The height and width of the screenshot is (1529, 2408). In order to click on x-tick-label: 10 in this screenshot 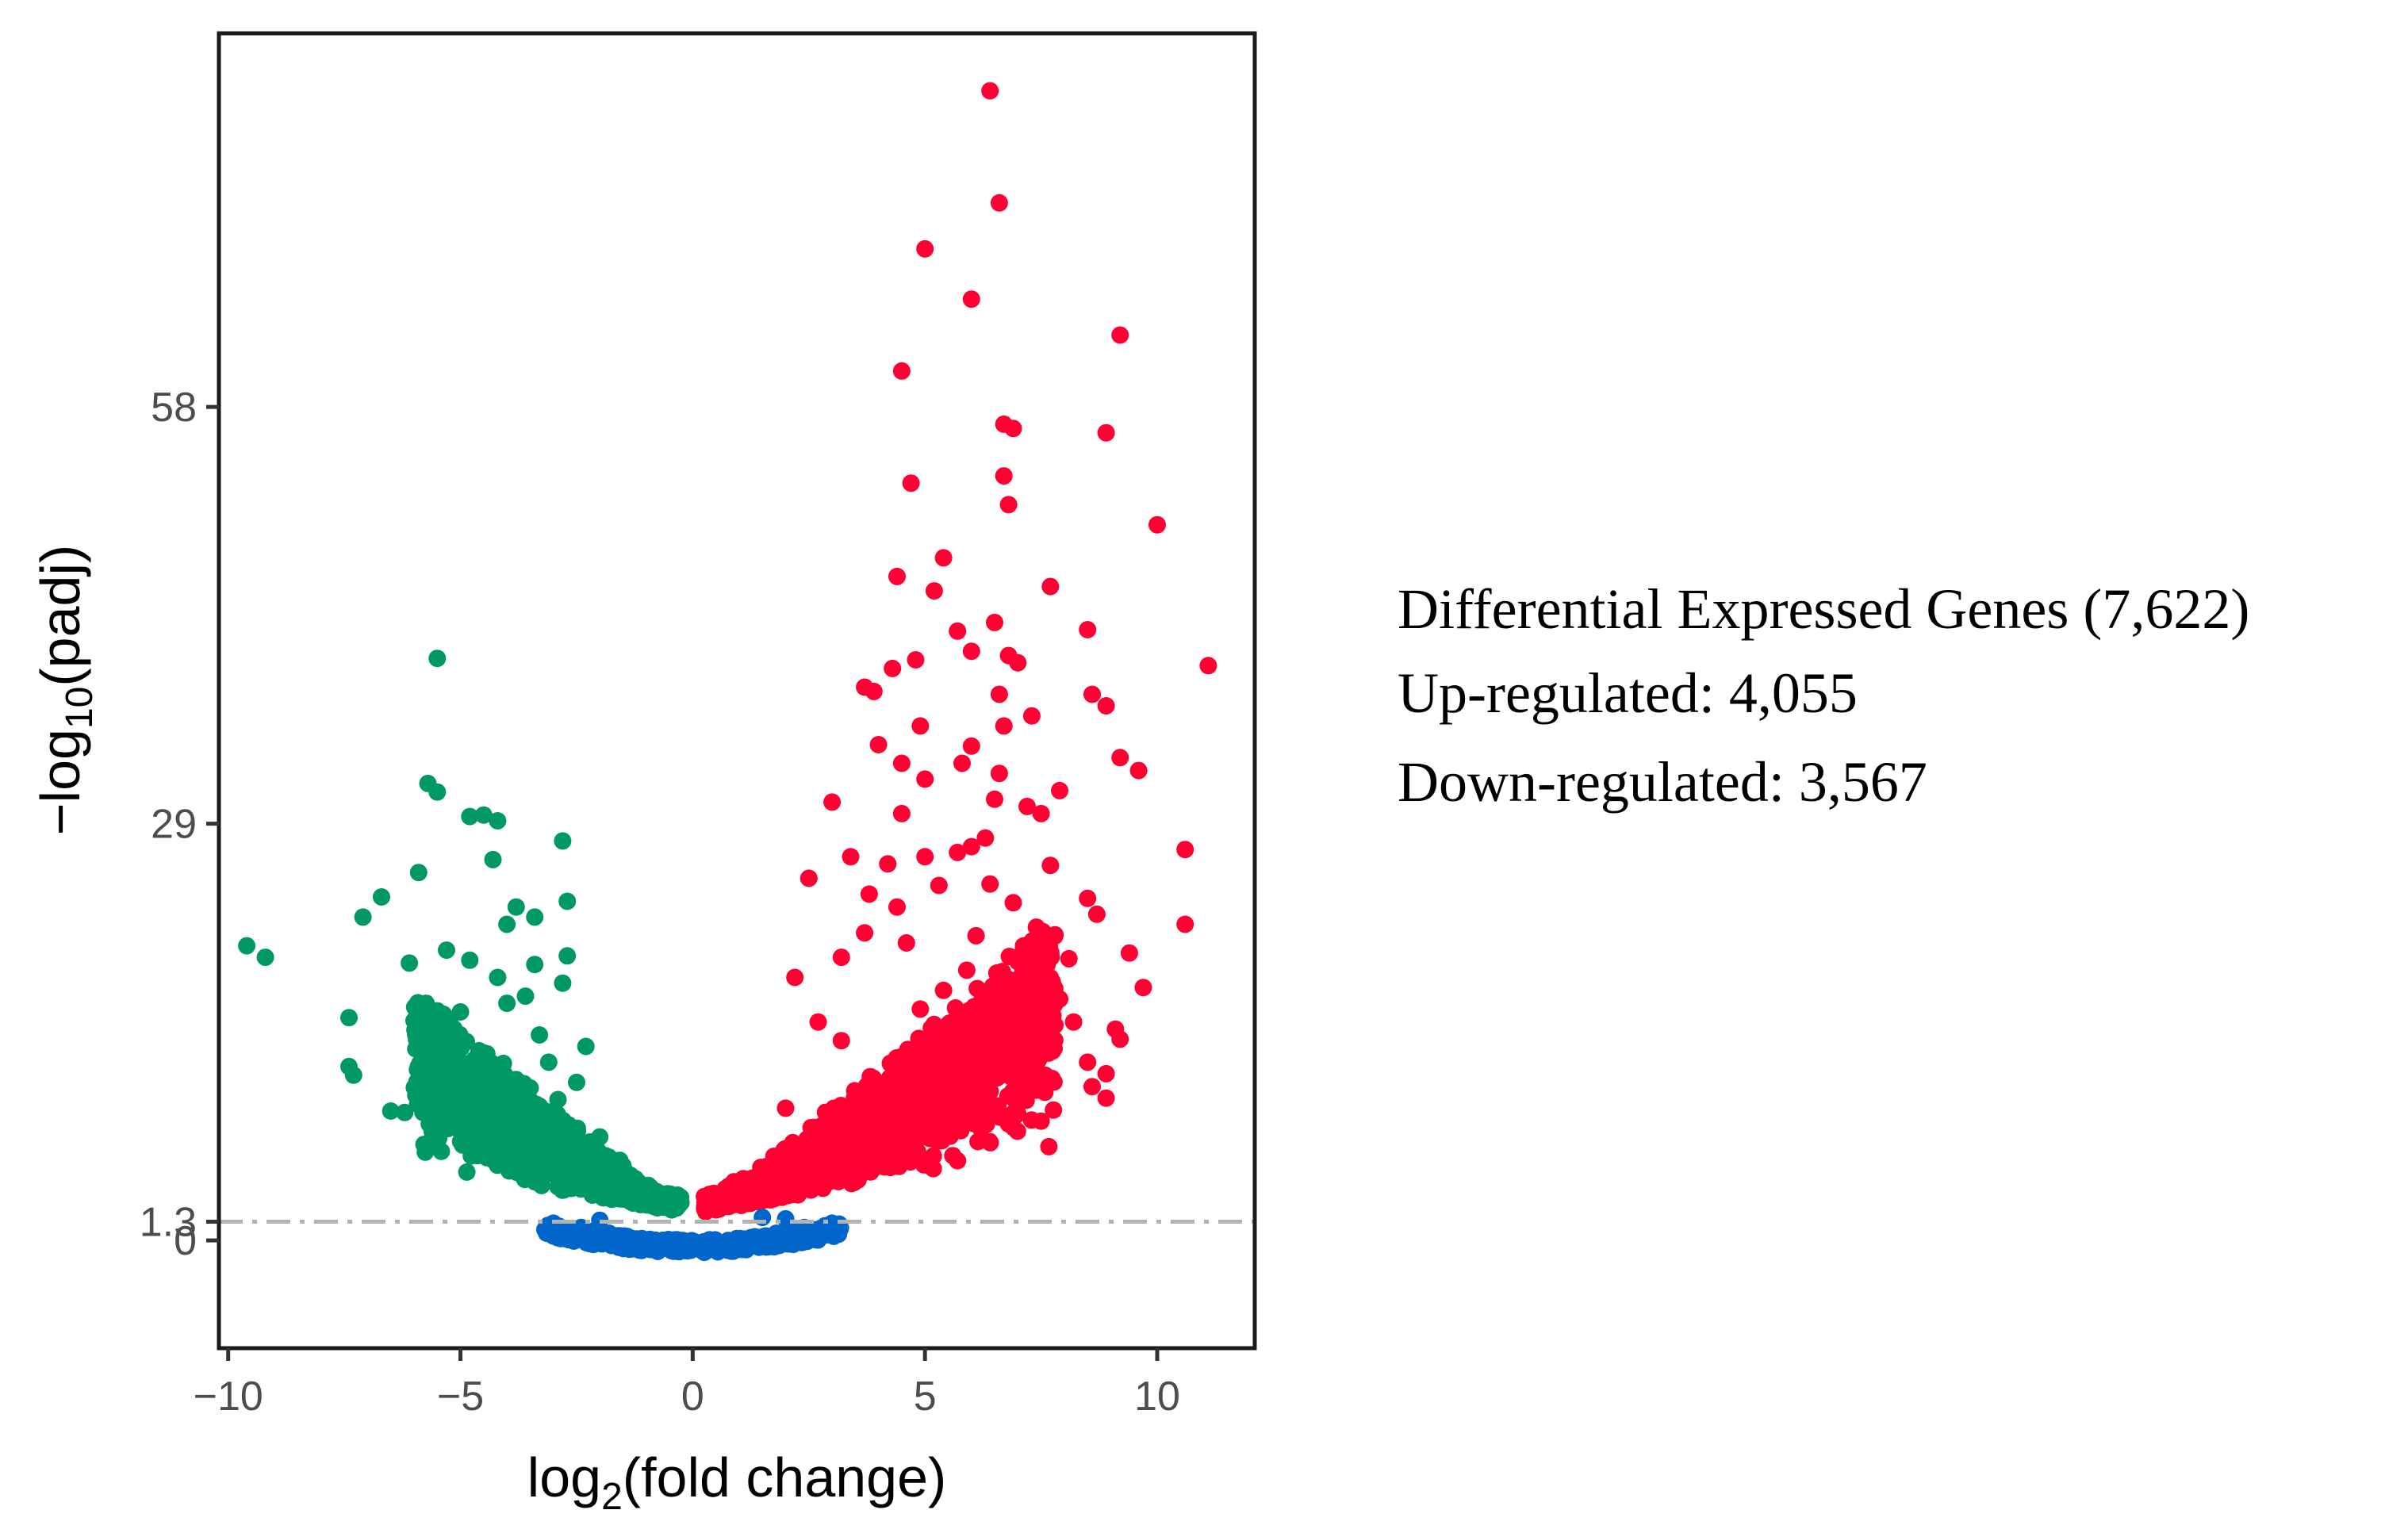, I will do `click(1157, 1397)`.